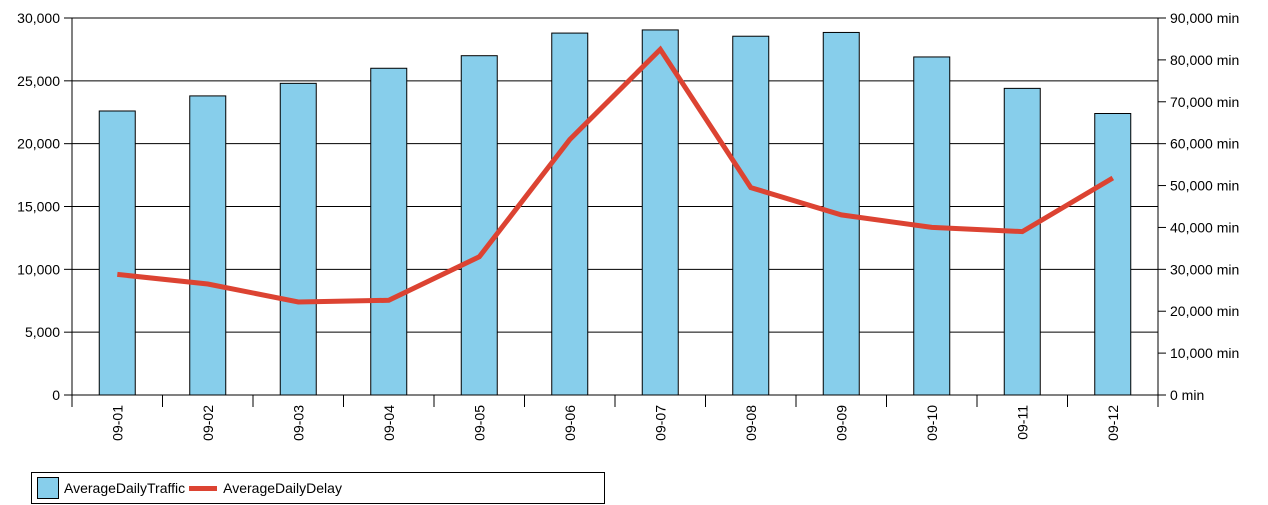  Describe the element at coordinates (208, 423) in the screenshot. I see `x-tick-label: 09-02` at that location.